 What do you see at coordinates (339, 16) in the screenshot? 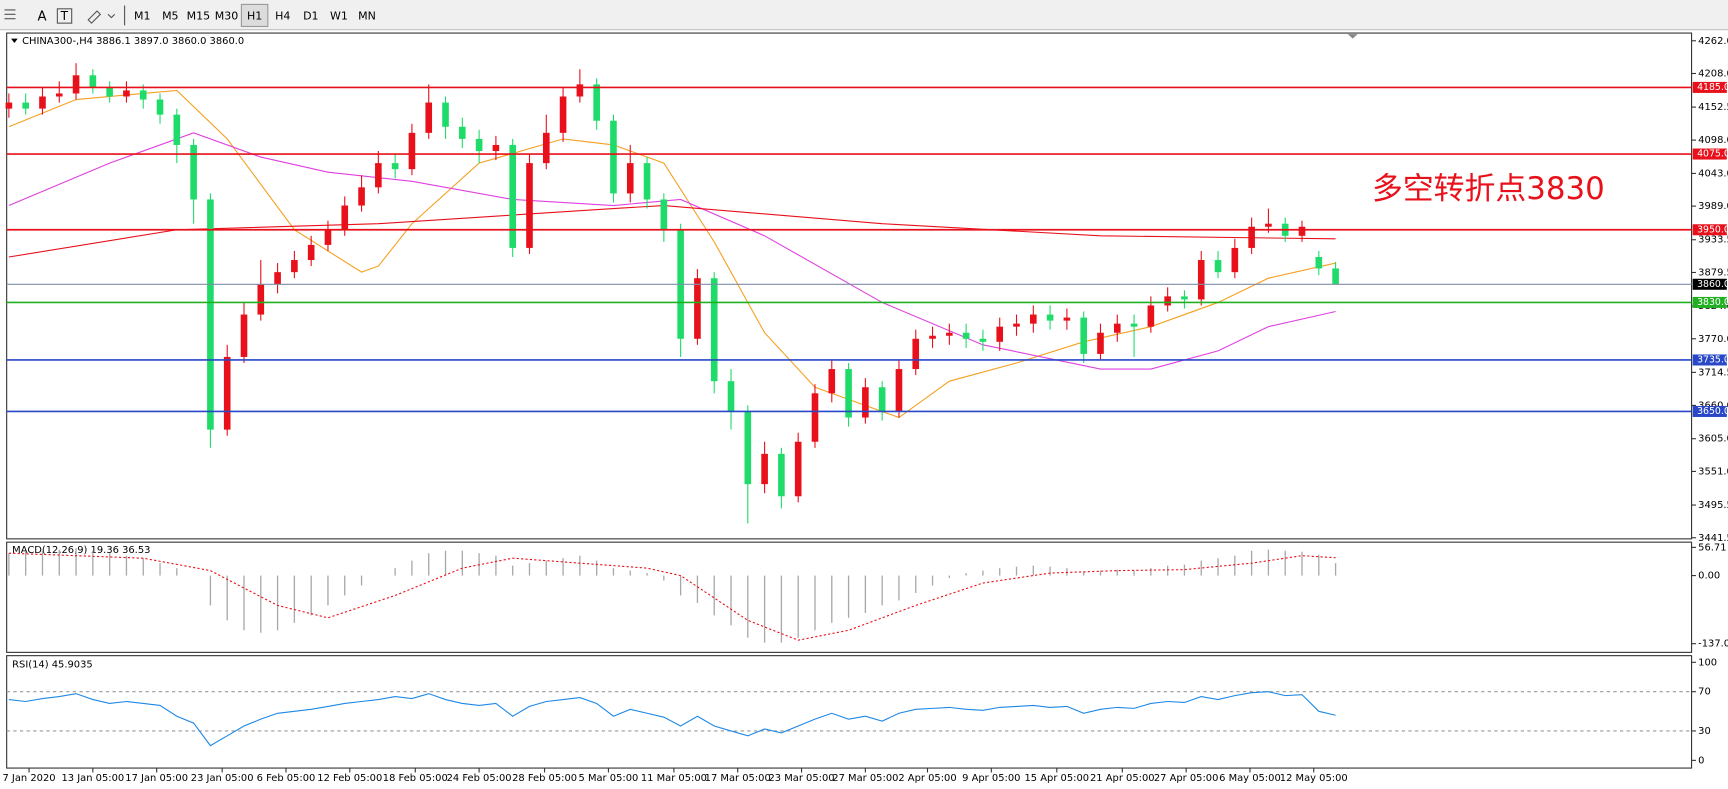
I see `timeframe-button: W1` at bounding box center [339, 16].